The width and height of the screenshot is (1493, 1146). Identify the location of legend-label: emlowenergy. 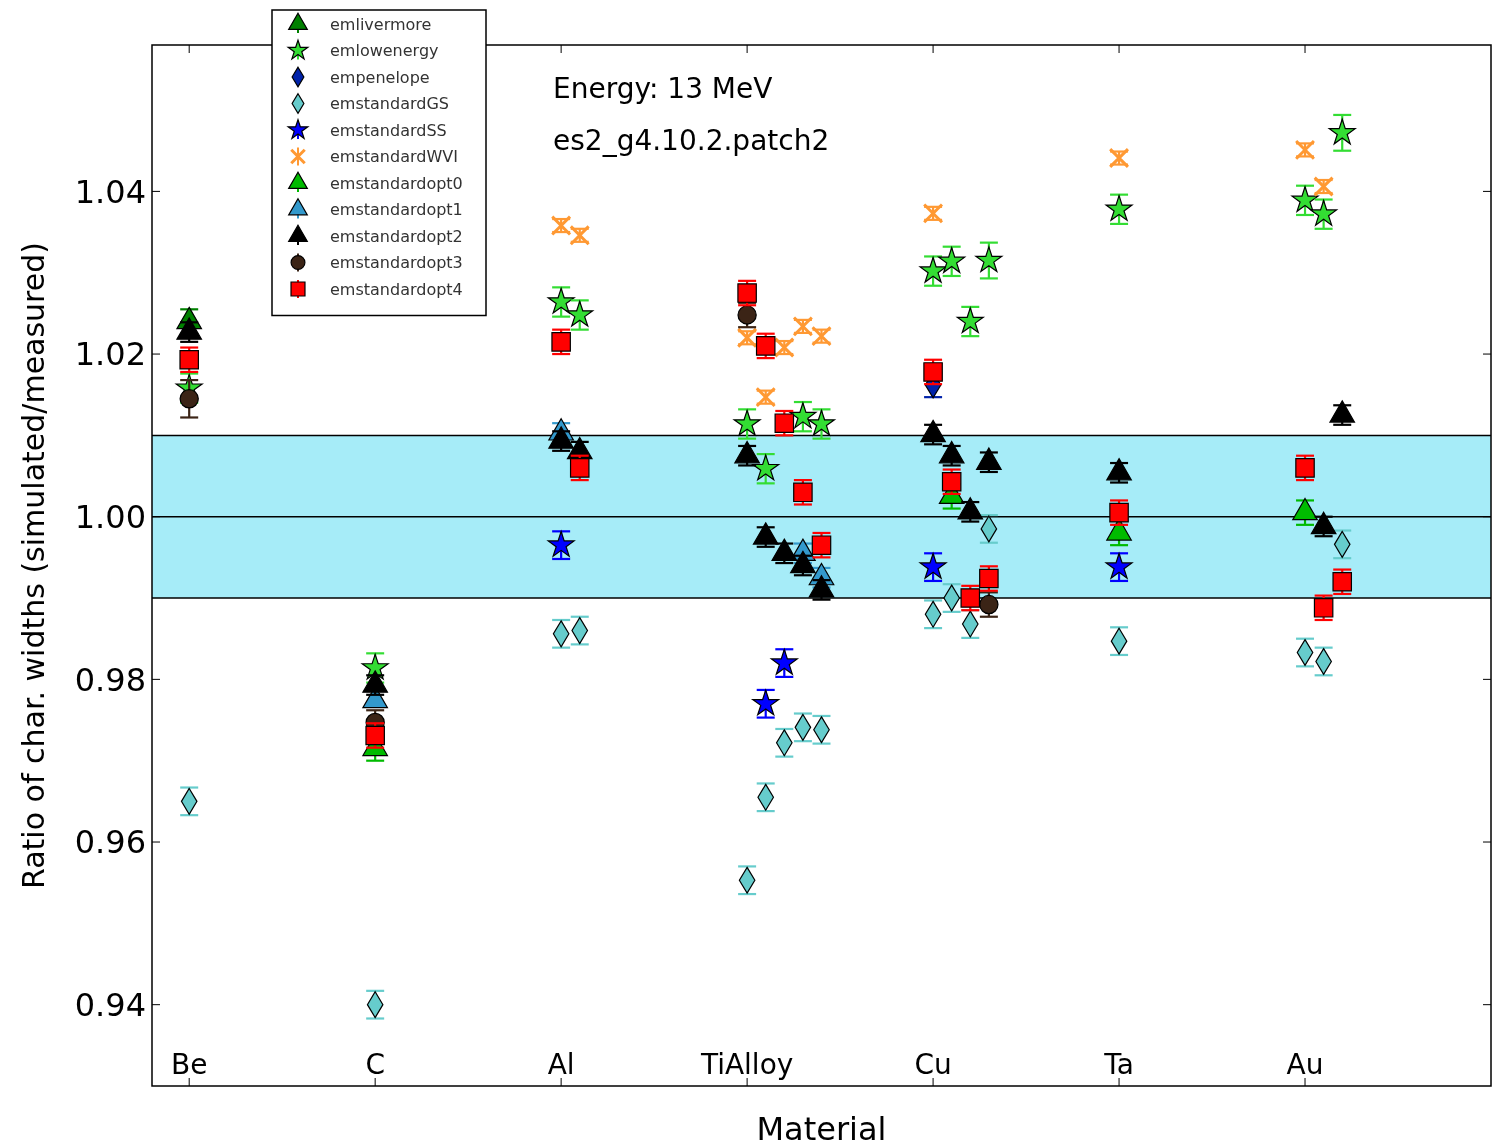
(384, 51).